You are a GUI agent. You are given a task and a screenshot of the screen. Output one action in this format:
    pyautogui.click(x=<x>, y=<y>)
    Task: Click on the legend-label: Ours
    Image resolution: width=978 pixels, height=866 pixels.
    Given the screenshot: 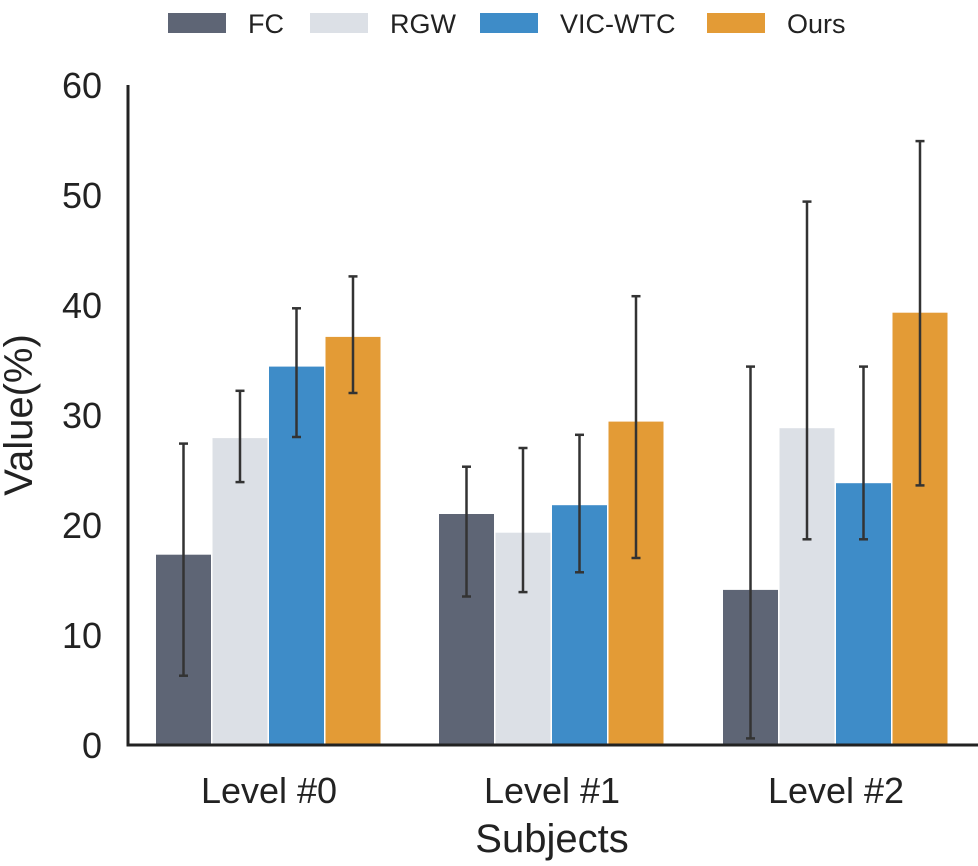 What is the action you would take?
    pyautogui.click(x=816, y=24)
    